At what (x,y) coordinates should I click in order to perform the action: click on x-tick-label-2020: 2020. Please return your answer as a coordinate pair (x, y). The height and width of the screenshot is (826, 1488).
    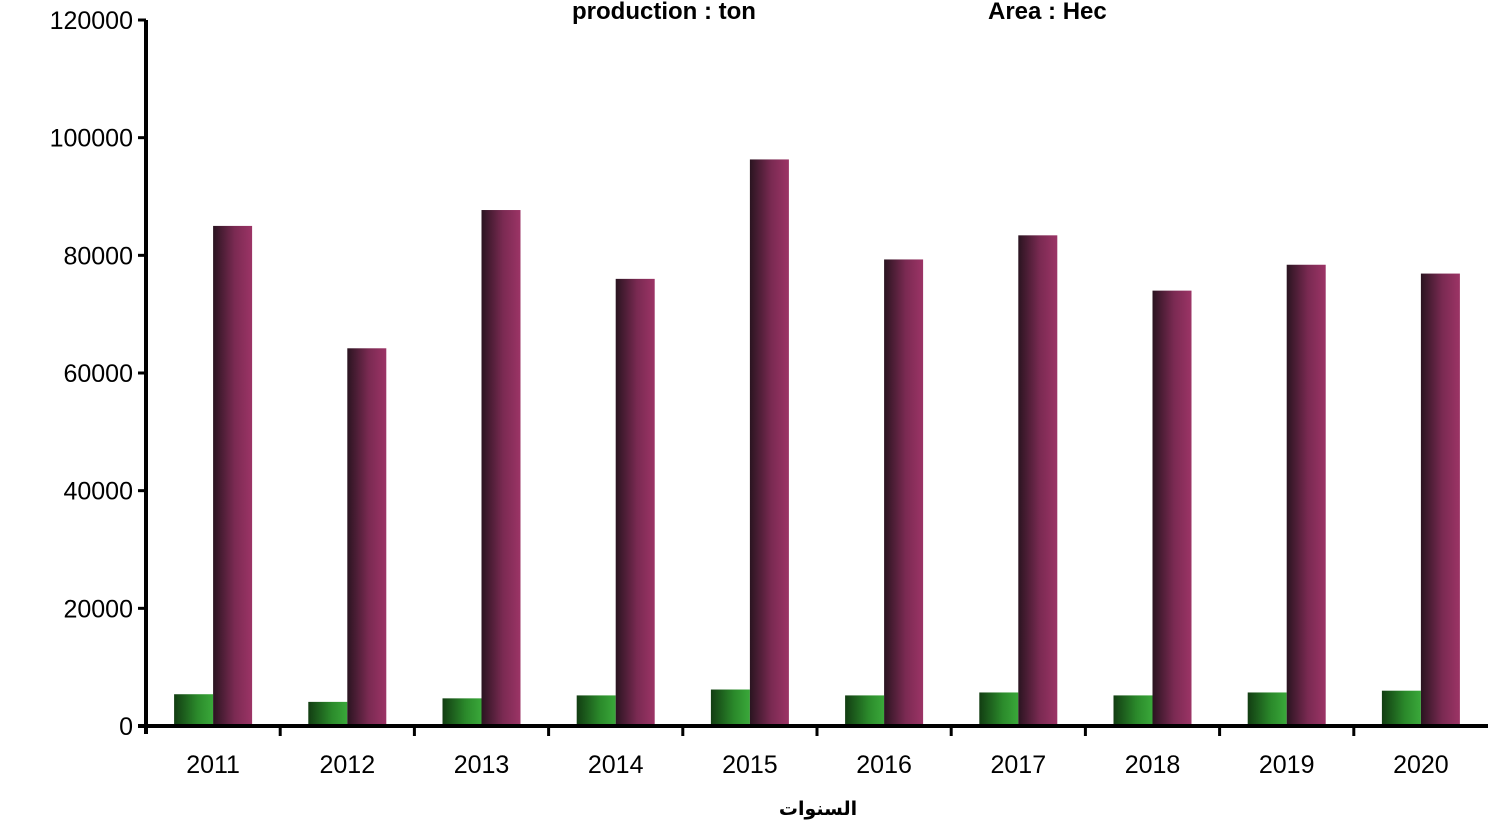
    Looking at the image, I should click on (1421, 765).